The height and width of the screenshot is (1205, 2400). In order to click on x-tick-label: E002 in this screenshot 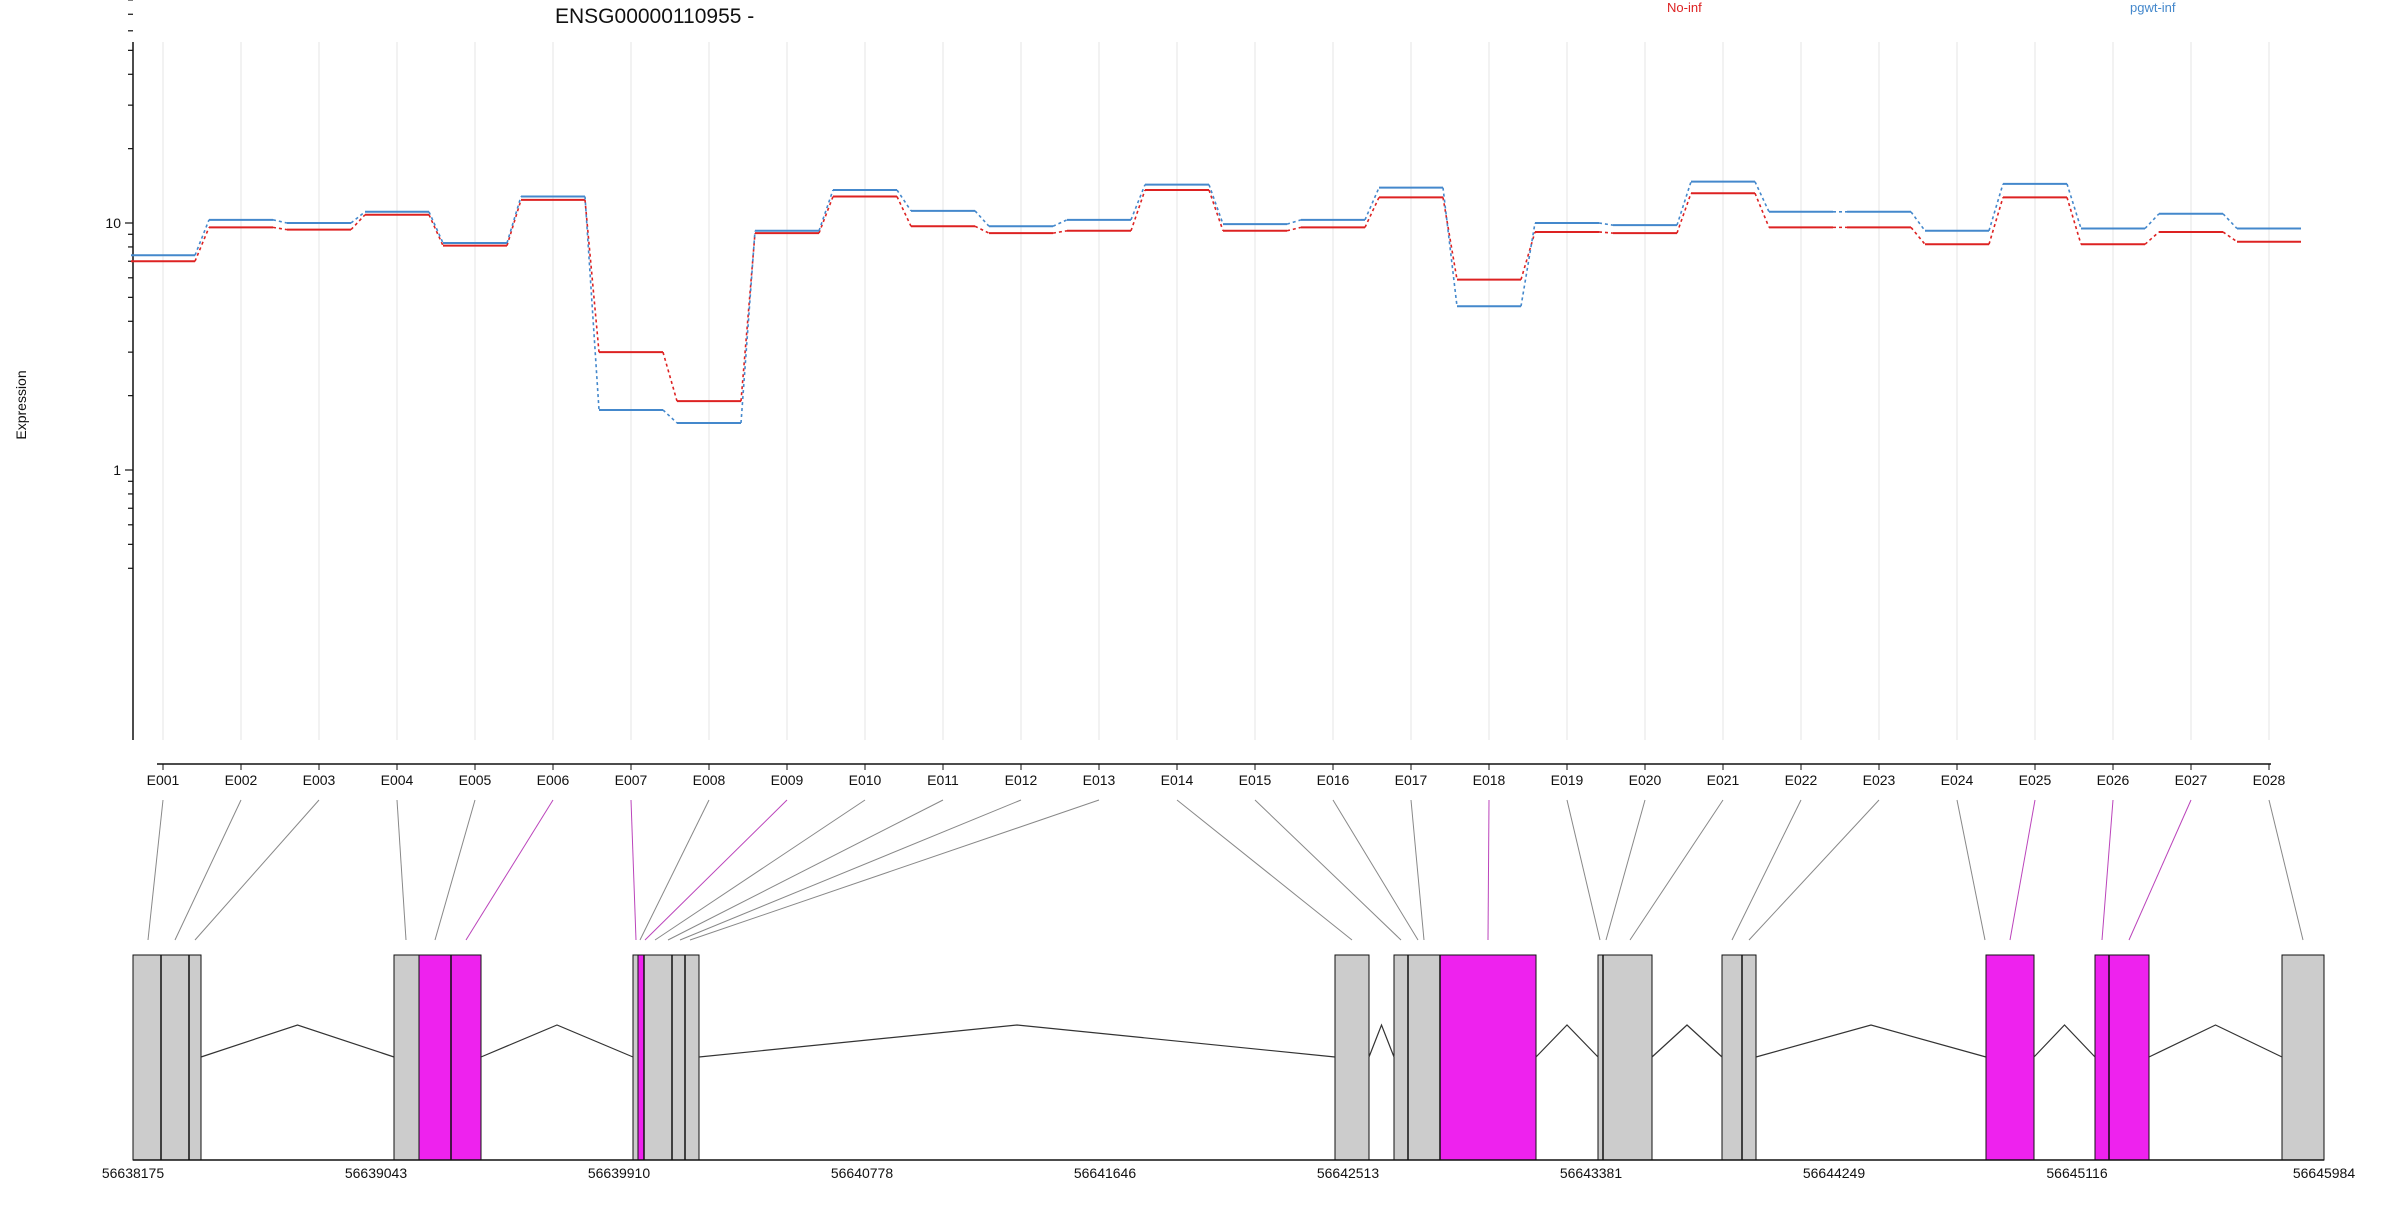, I will do `click(241, 780)`.